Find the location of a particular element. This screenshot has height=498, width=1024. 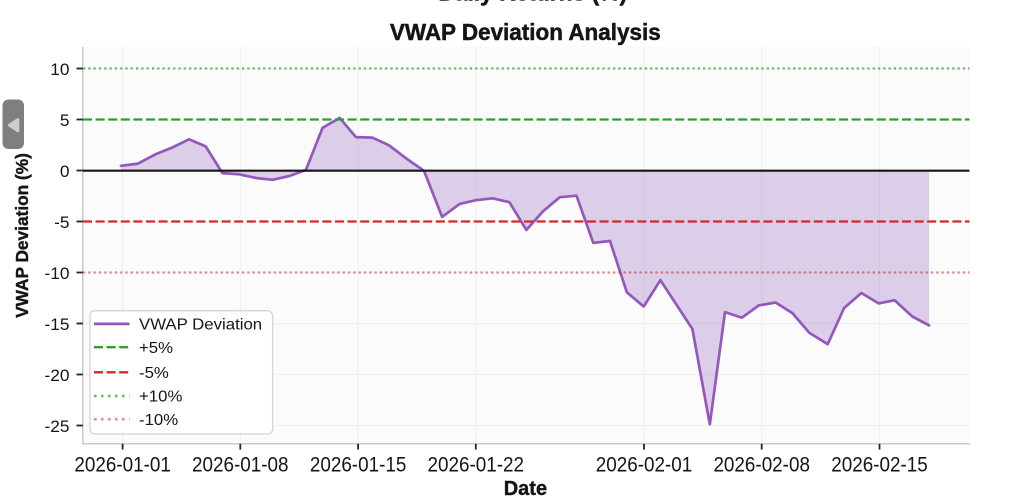

svg-text: Daily Returns (%) is located at coordinates (532, 3).